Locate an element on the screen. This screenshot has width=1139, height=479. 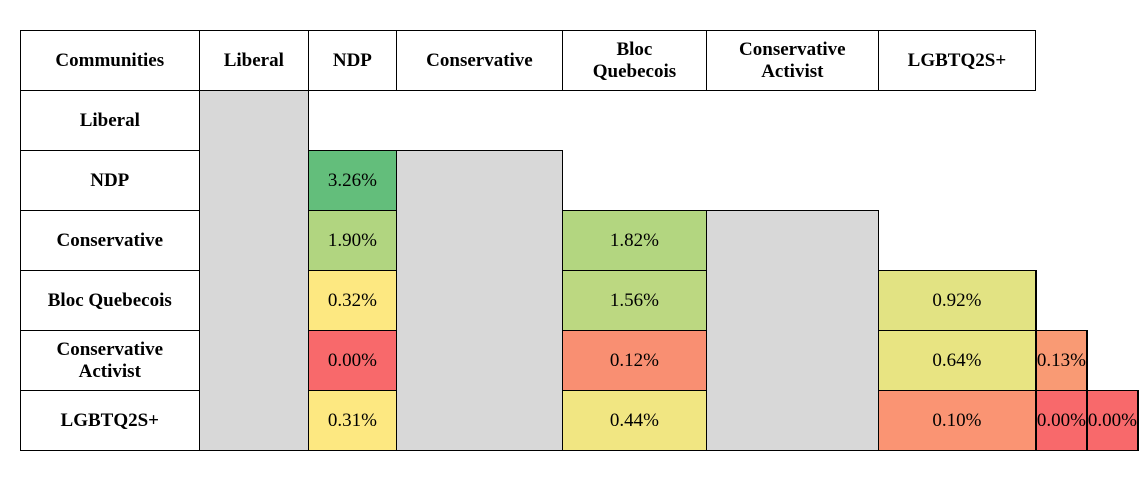
column-header-cell: Bloc Quebecois is located at coordinates (634, 60).